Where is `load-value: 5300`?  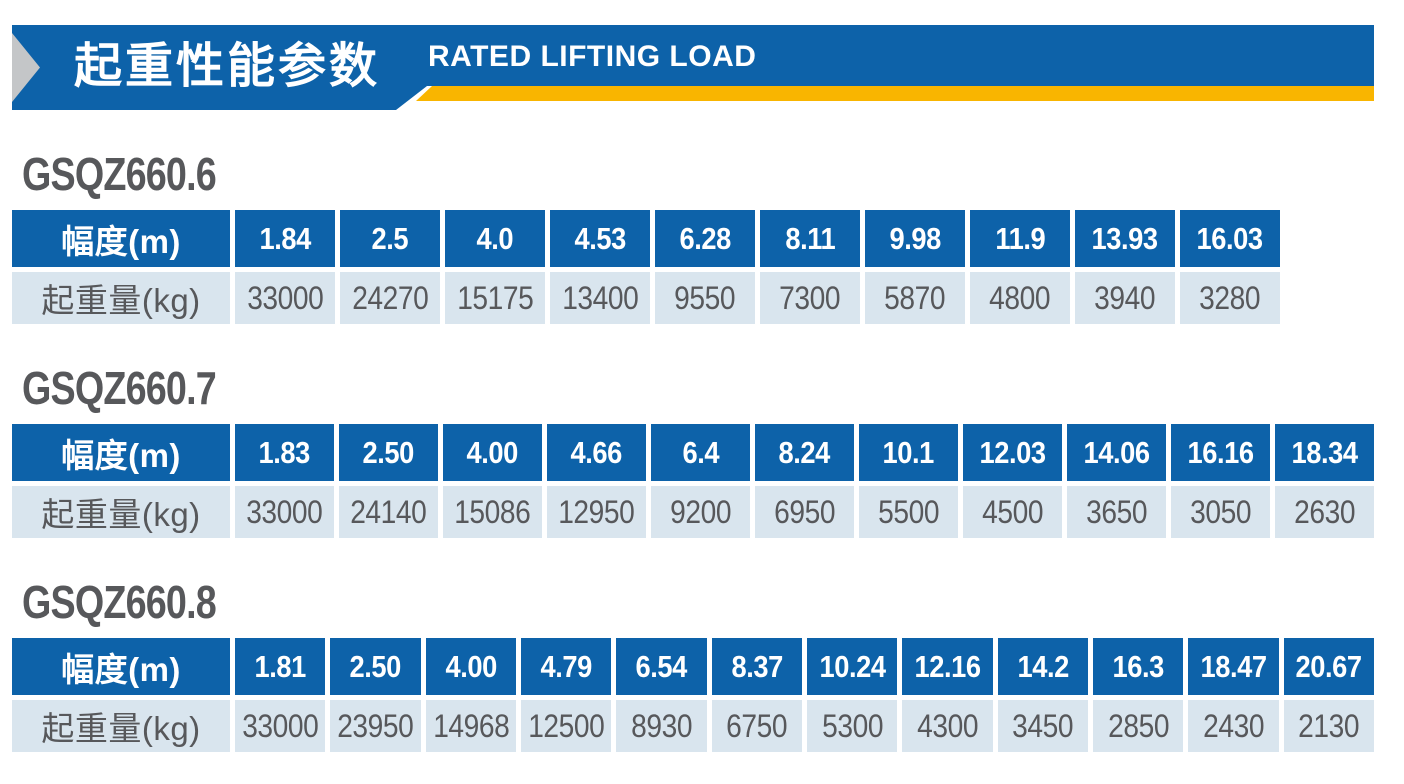 load-value: 5300 is located at coordinates (852, 725).